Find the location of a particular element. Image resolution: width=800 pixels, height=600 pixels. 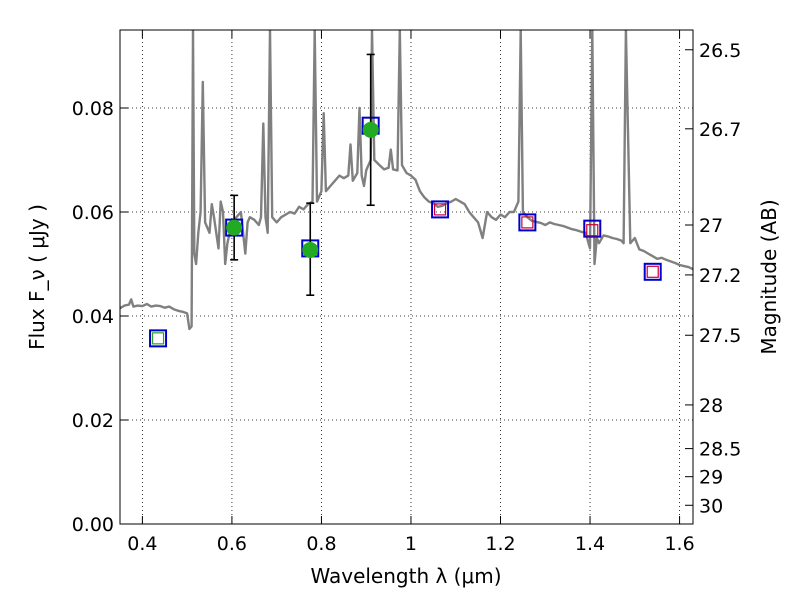

y-tick-label: 0.02 is located at coordinates (93, 421).